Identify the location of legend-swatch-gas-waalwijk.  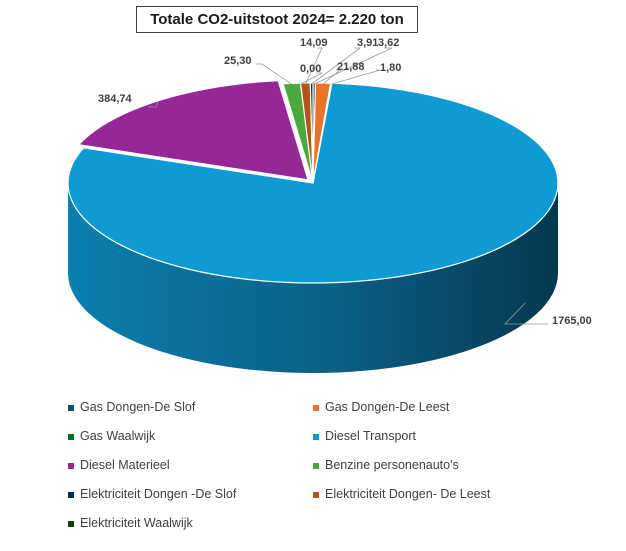
(71, 437).